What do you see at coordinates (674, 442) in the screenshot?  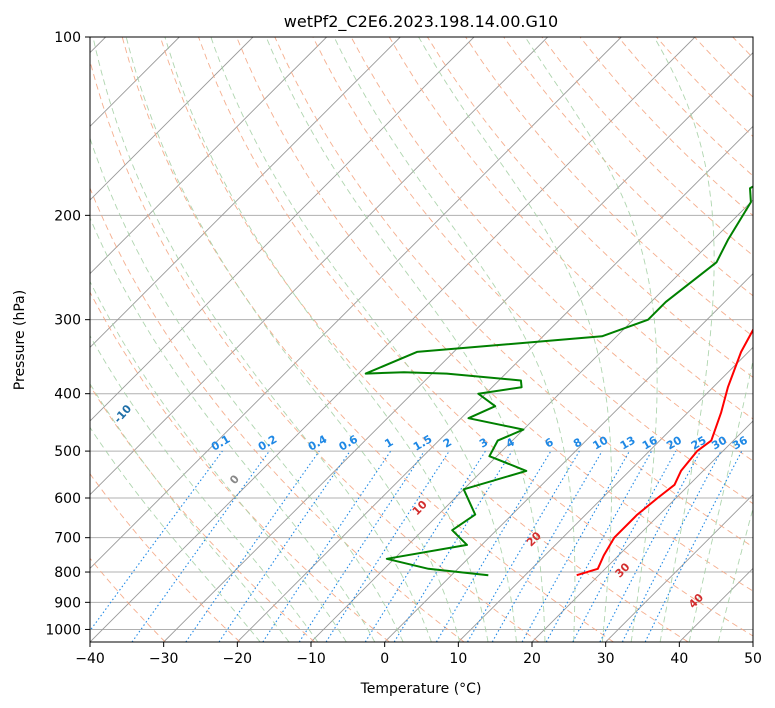 I see `mixing-ratio-label: 20` at bounding box center [674, 442].